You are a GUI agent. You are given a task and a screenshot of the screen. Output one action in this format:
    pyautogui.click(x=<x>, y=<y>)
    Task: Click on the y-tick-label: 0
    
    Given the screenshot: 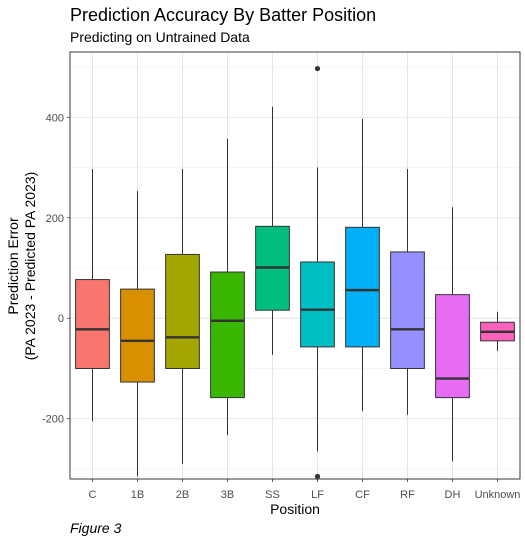 What is the action you would take?
    pyautogui.click(x=61, y=319)
    